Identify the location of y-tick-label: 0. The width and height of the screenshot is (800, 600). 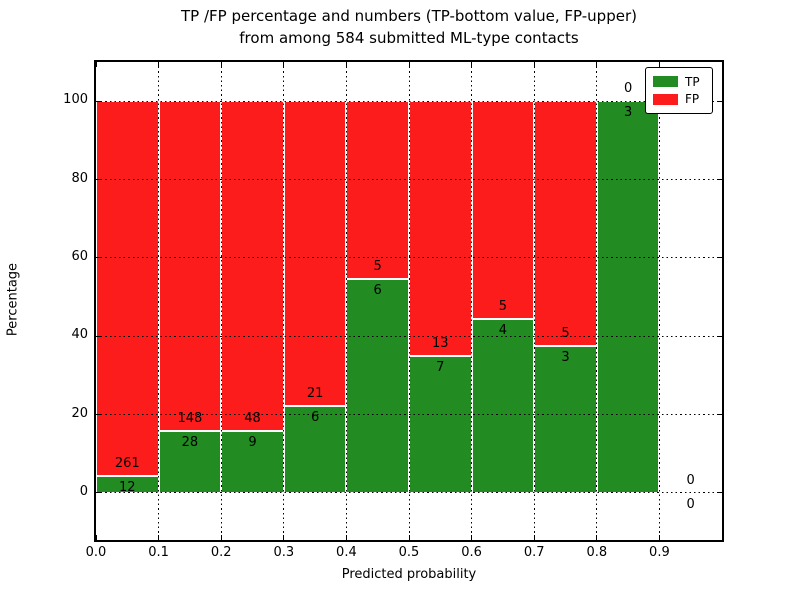
(83, 491).